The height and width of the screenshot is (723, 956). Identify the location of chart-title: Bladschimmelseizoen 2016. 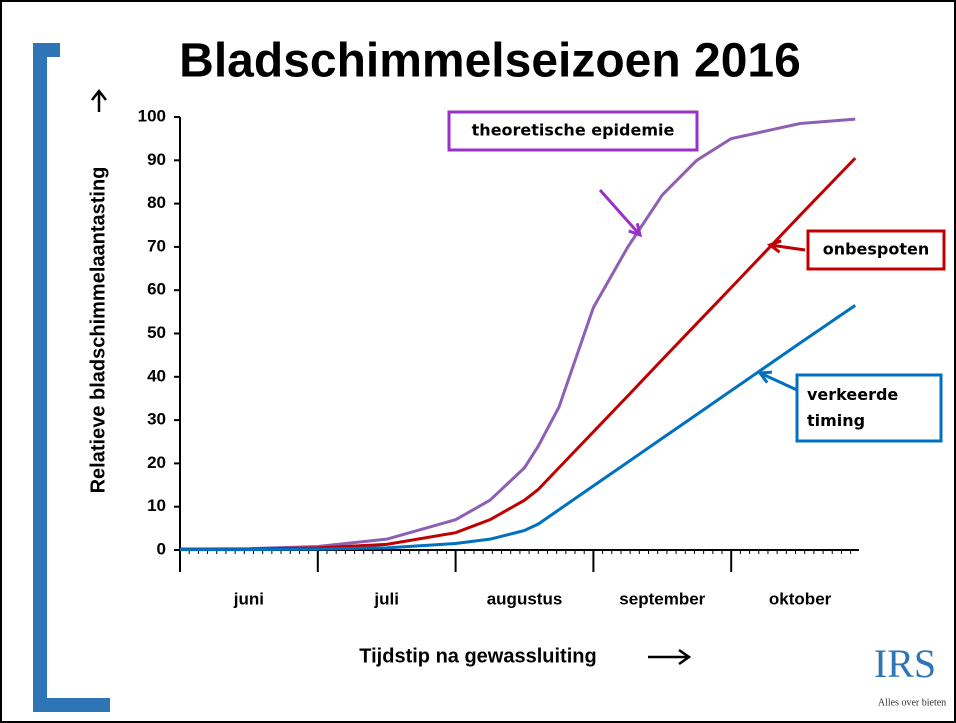
(490, 61).